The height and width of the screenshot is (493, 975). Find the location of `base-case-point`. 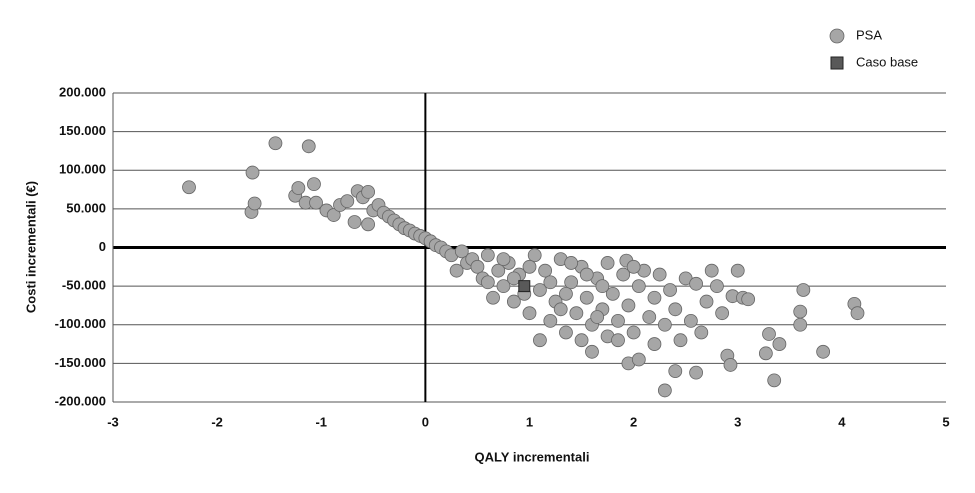

base-case-point is located at coordinates (524, 286).